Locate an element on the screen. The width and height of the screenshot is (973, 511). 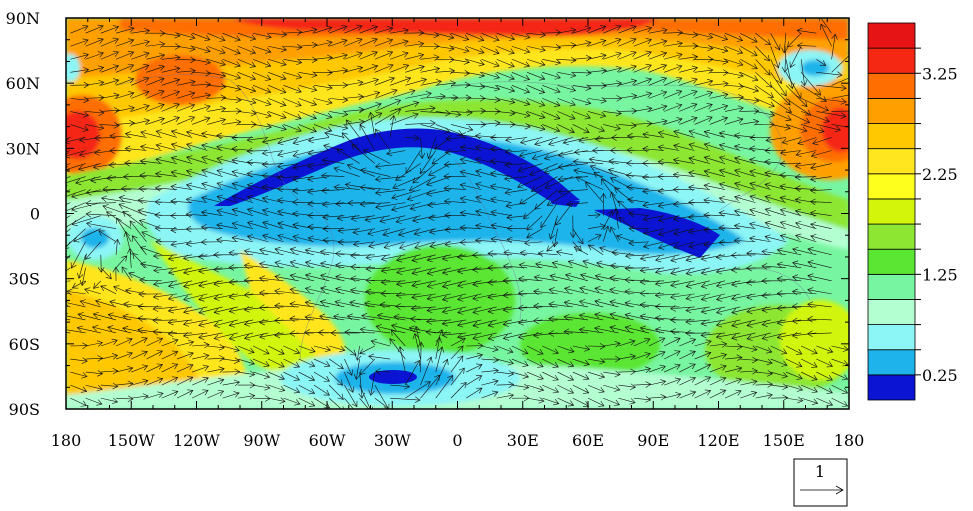
x-tick-label: 90E is located at coordinates (653, 440).